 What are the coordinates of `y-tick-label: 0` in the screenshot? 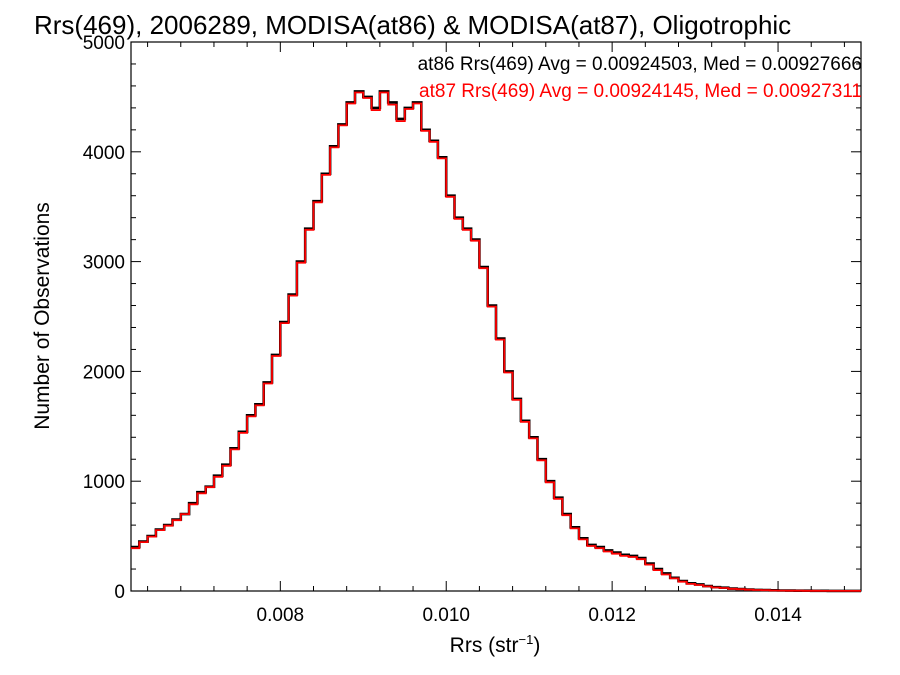 It's located at (119, 592).